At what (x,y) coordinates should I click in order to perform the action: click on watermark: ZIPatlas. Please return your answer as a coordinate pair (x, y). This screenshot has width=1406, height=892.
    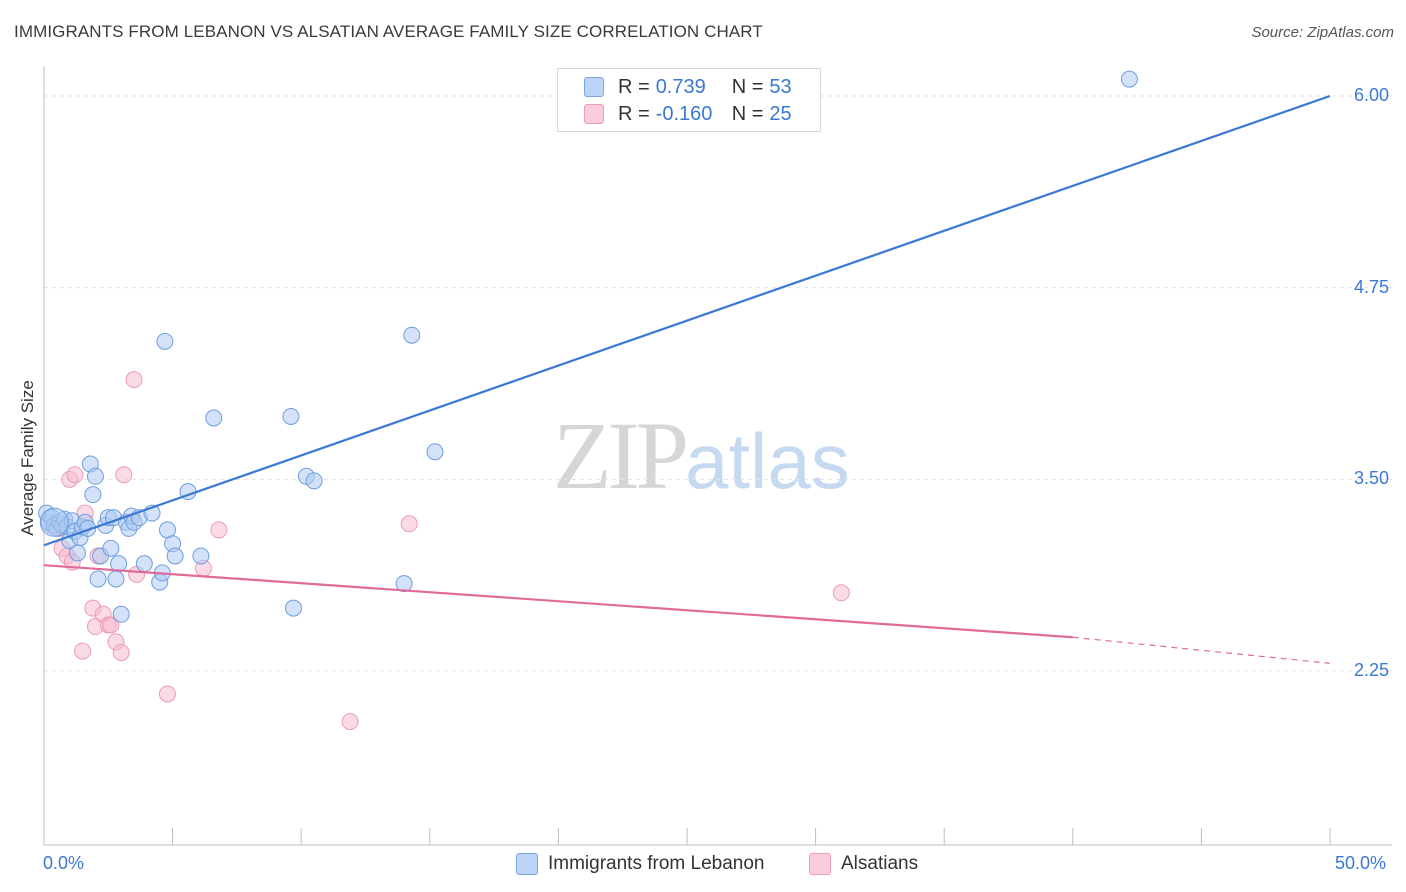
    Looking at the image, I should click on (701, 455).